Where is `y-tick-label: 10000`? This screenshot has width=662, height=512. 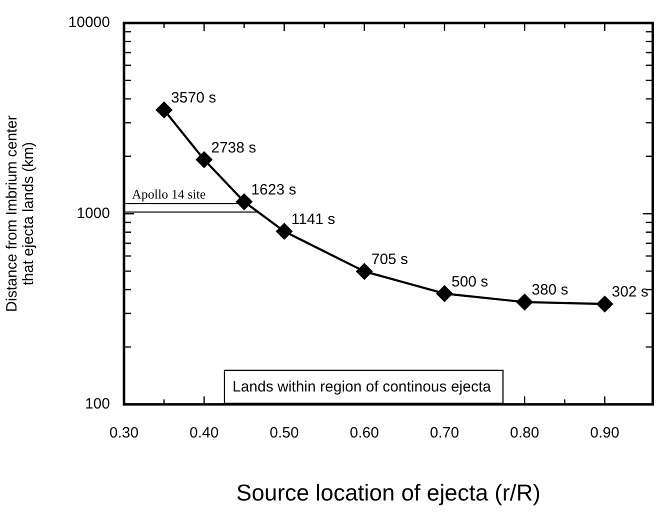
y-tick-label: 10000 is located at coordinates (89, 23).